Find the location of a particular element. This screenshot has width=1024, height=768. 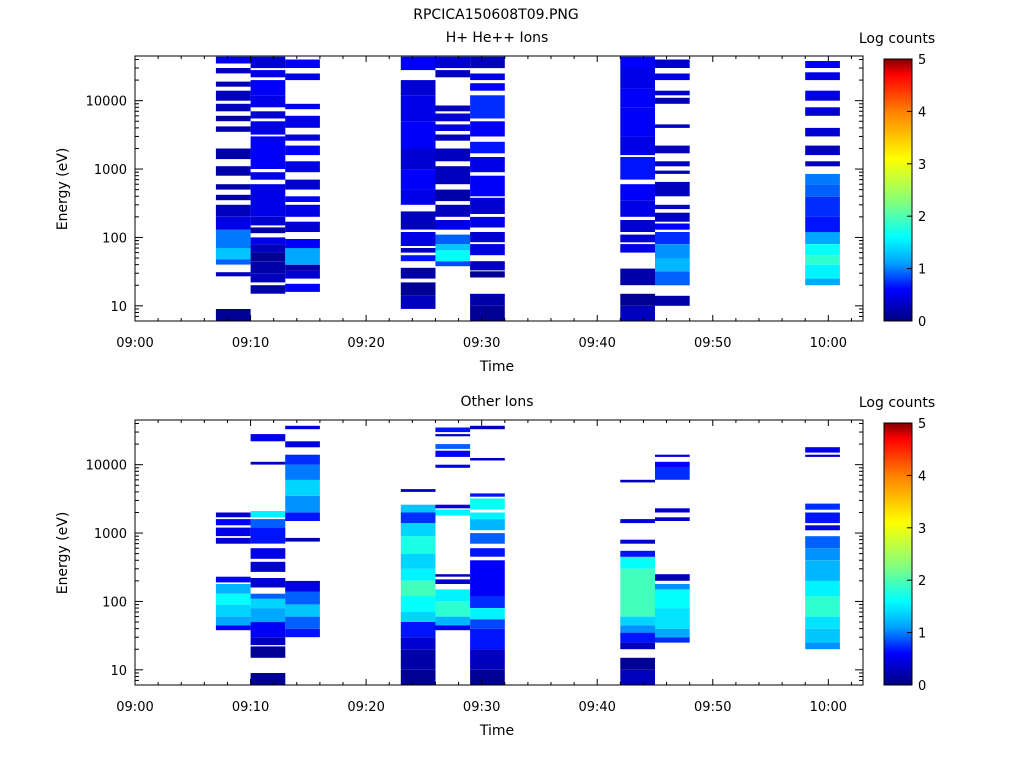

x-tick-label: 09:10 is located at coordinates (250, 343).